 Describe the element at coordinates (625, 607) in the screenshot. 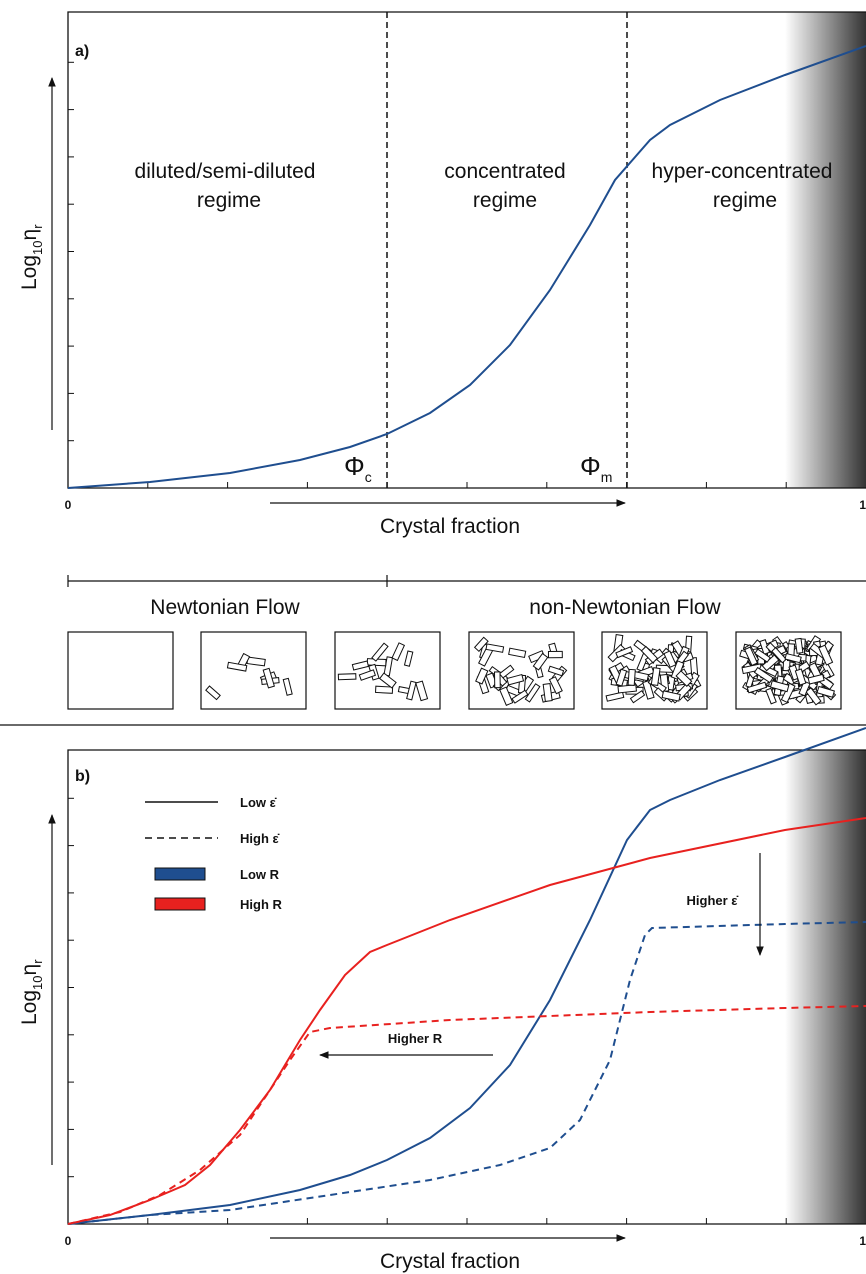

I see `flow-label: non-Newtonian Flow` at that location.